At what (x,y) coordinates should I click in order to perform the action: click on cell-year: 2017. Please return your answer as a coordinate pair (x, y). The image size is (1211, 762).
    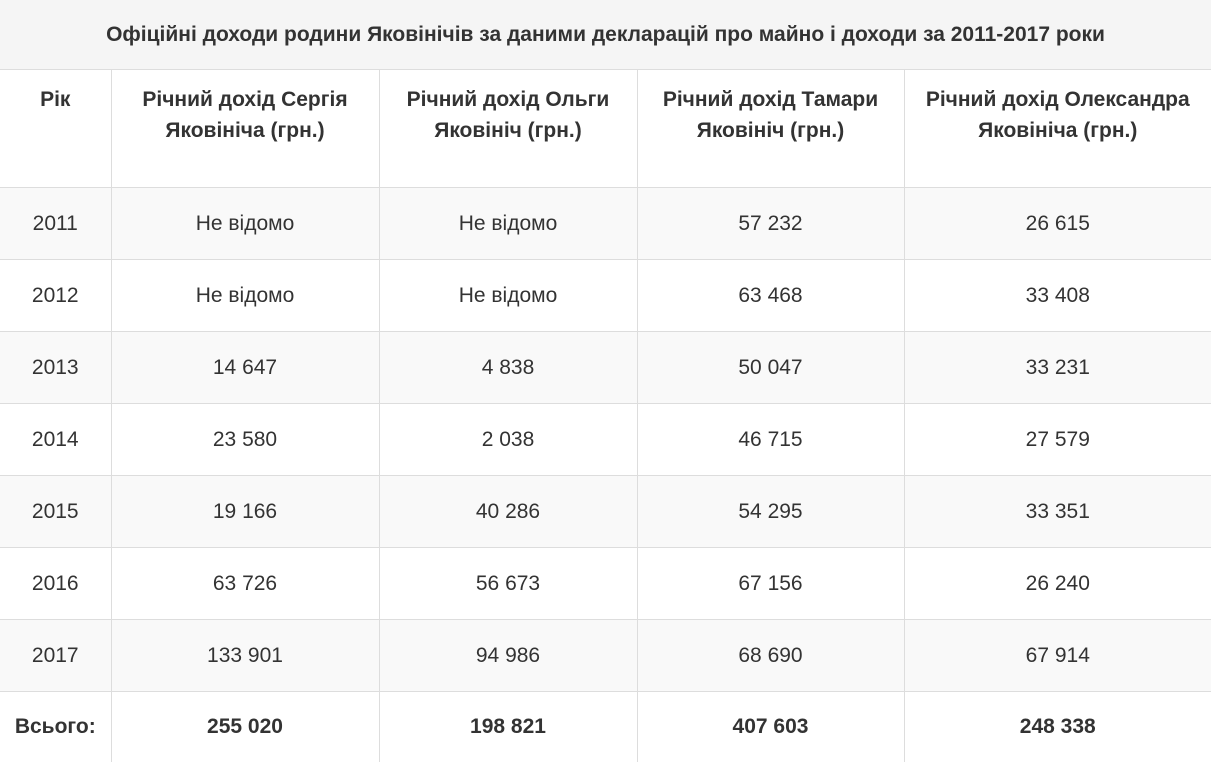
    Looking at the image, I should click on (55, 656).